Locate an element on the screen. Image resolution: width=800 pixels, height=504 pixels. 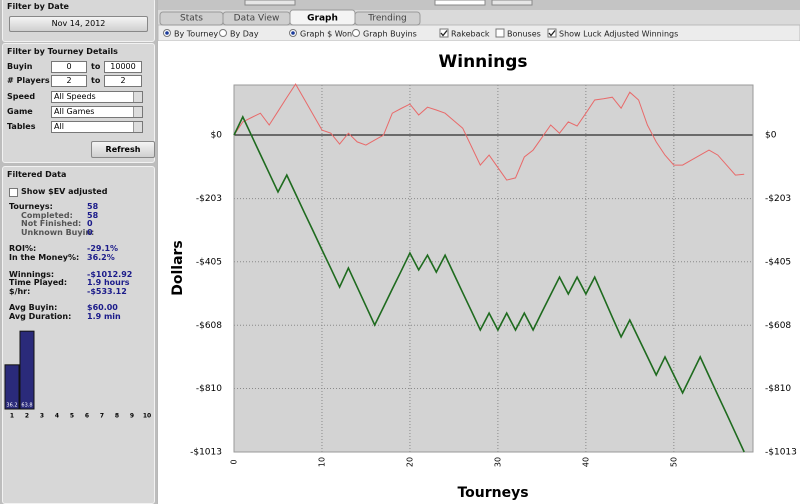
stat-label: Avg Duration: is located at coordinates (40, 316).